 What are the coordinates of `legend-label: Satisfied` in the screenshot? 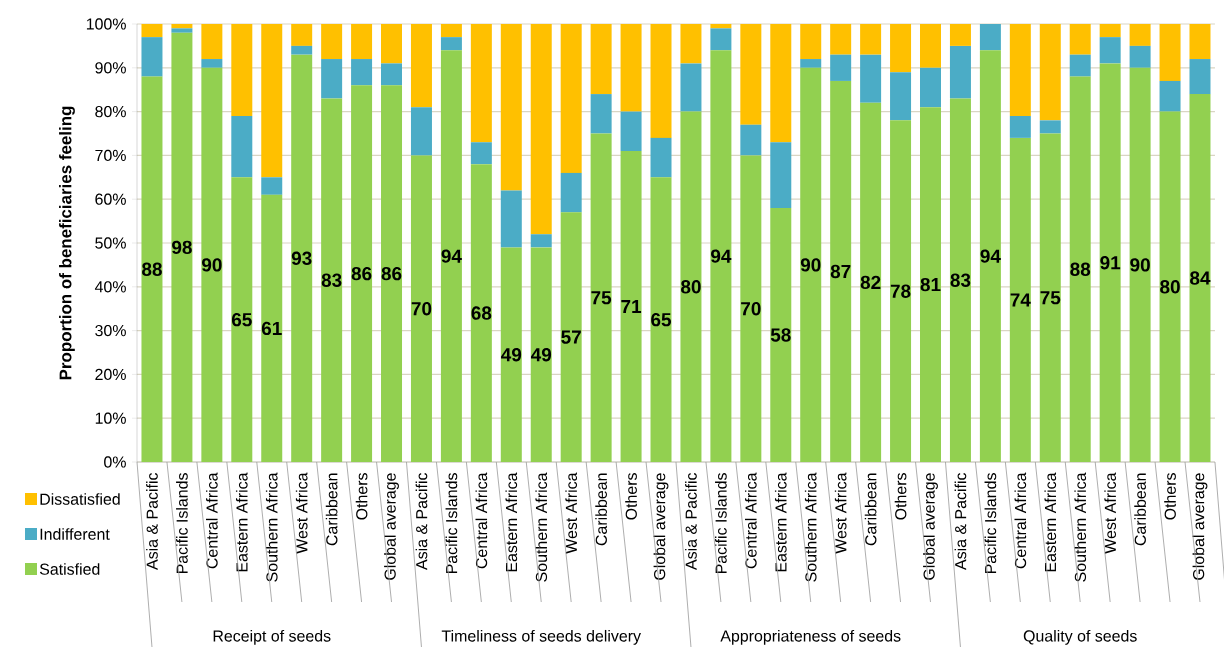 It's located at (69, 569).